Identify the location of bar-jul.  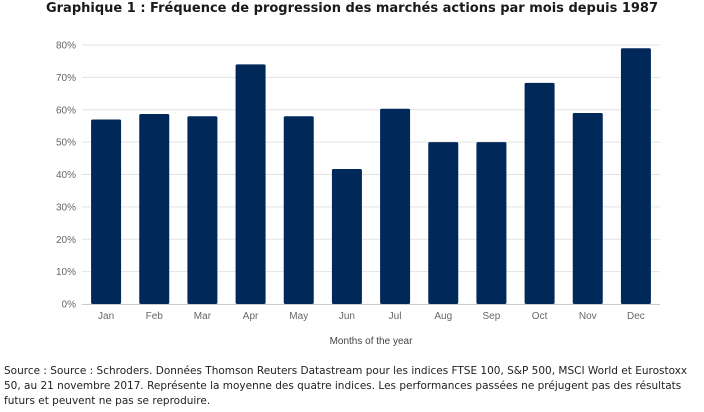
(395, 206).